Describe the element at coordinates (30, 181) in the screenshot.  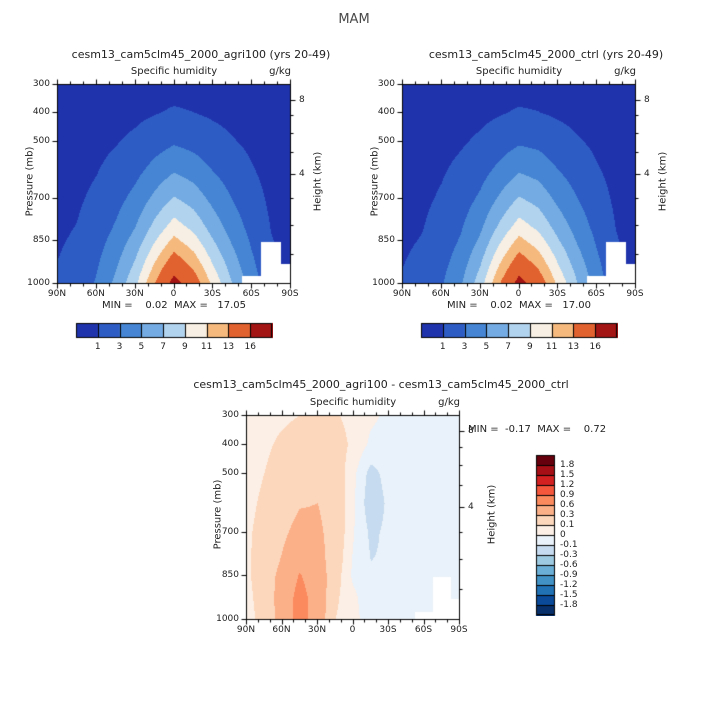
I see `pressure-axis-label-agri100: Pressure (mb)` at that location.